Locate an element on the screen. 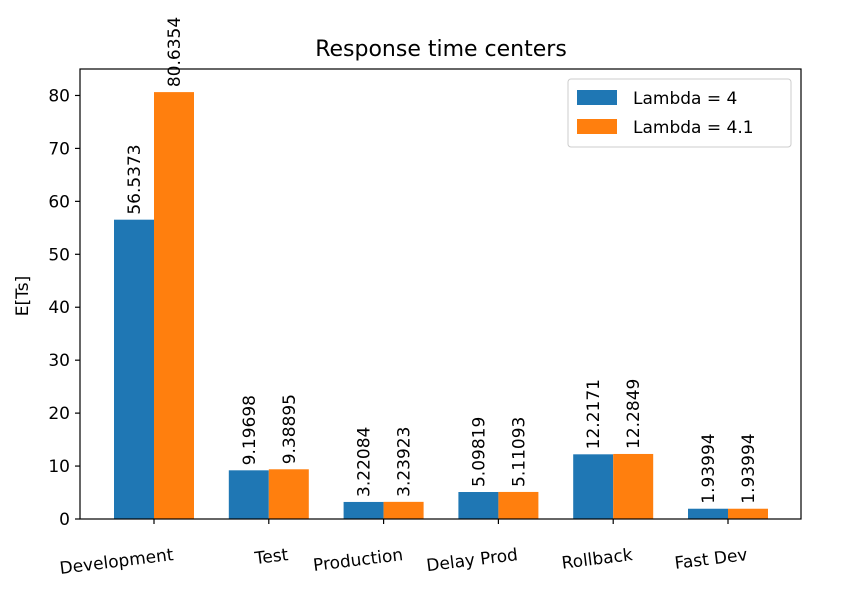 Image resolution: width=847 pixels, height=593 pixels. y-tick-label: 50 is located at coordinates (59, 255).